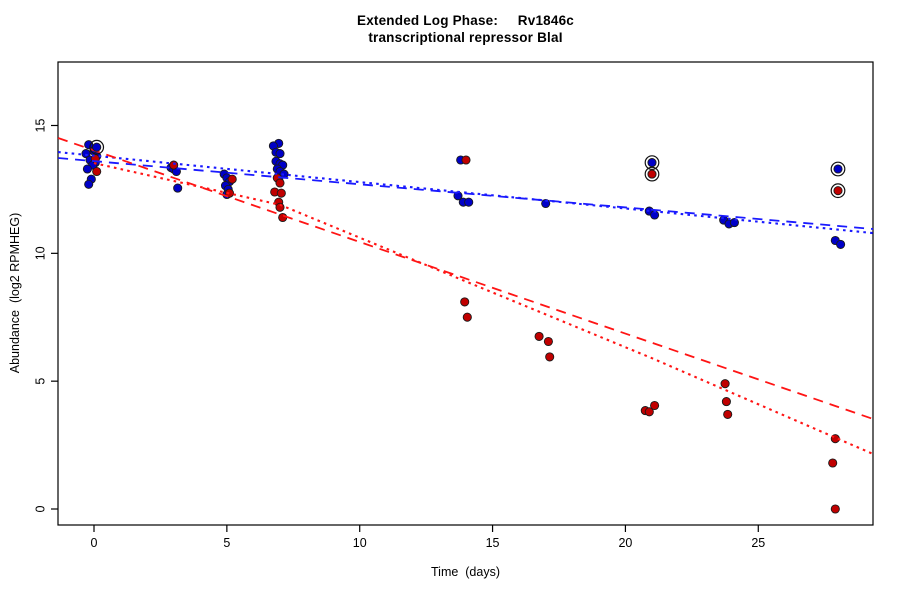 Image resolution: width=900 pixels, height=600 pixels. I want to click on x-tick-label: 5, so click(226, 543).